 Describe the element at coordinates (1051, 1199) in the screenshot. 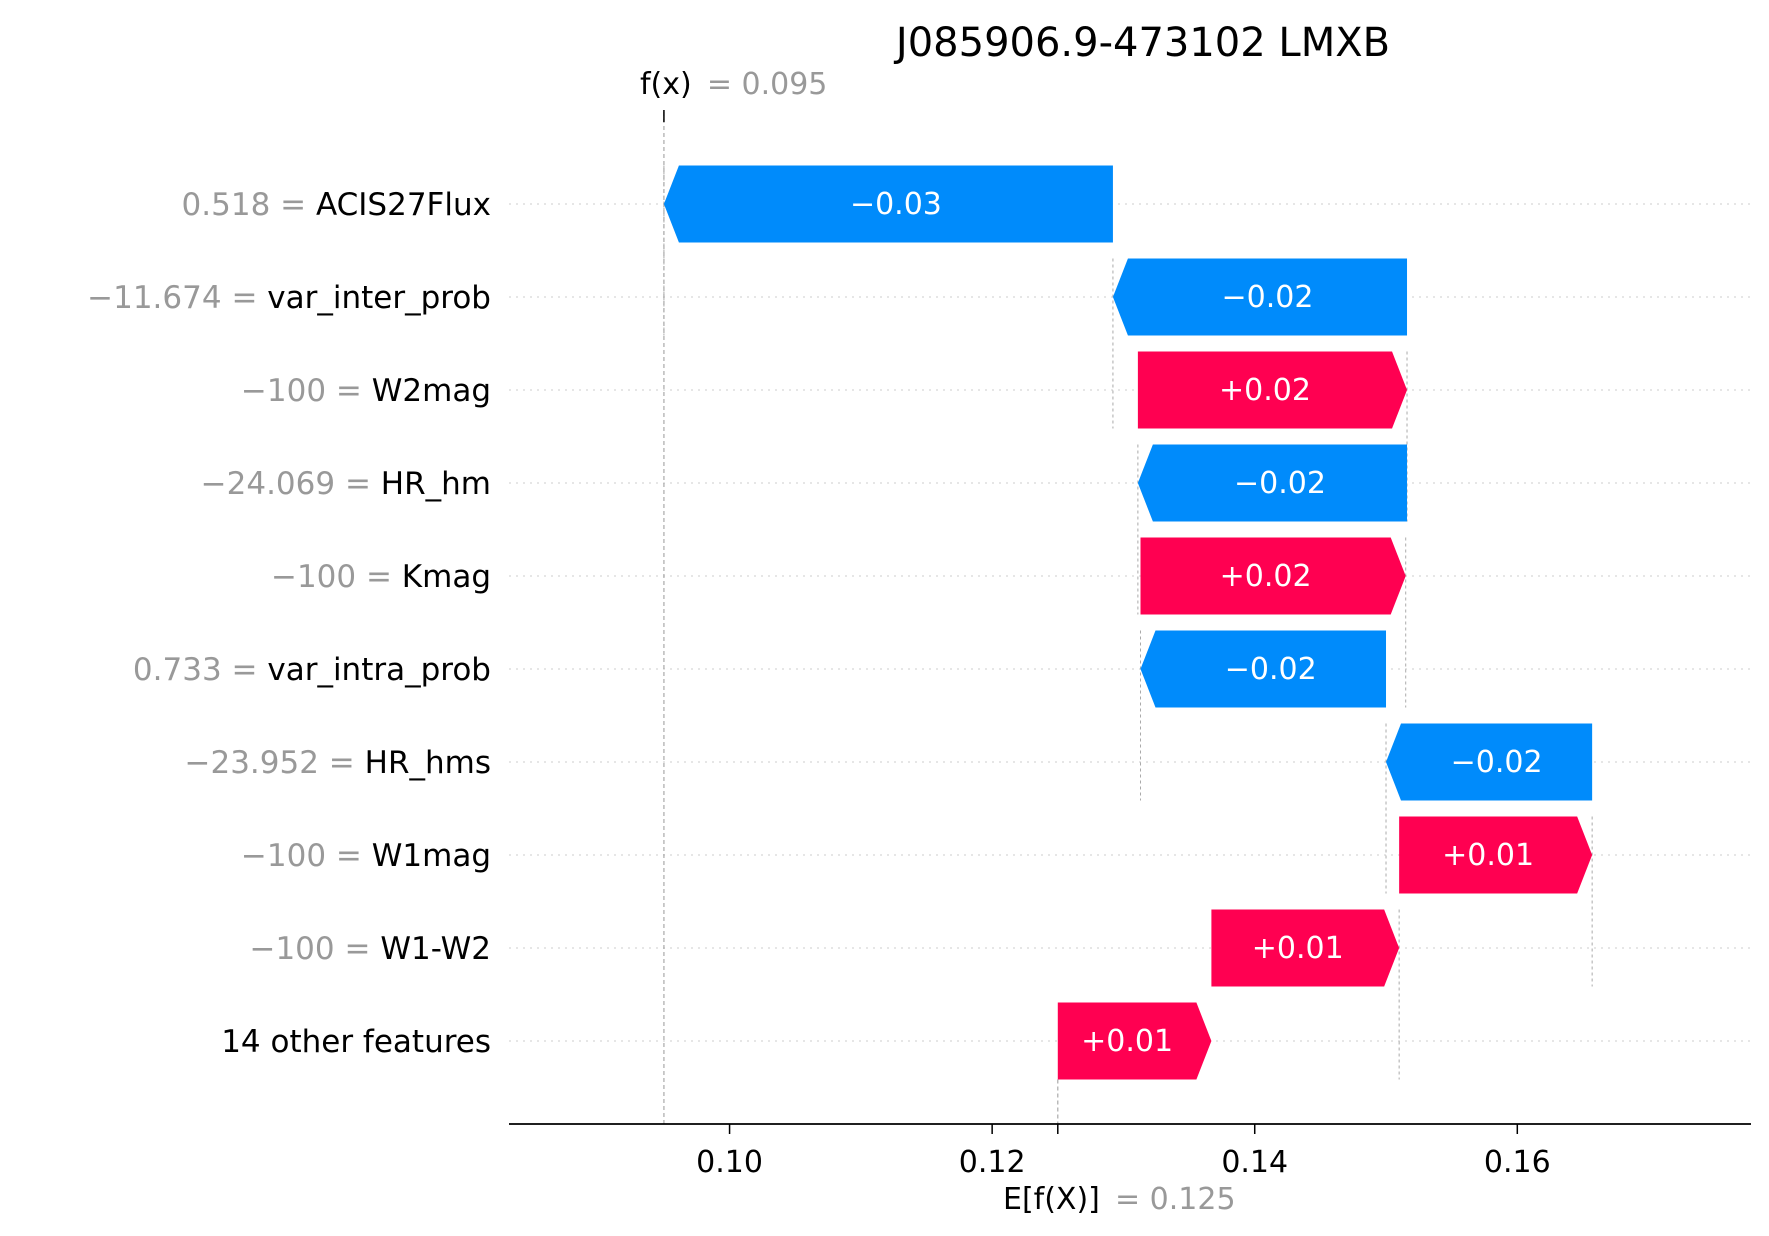

I see `efx-symbol: E[f(X)]` at that location.